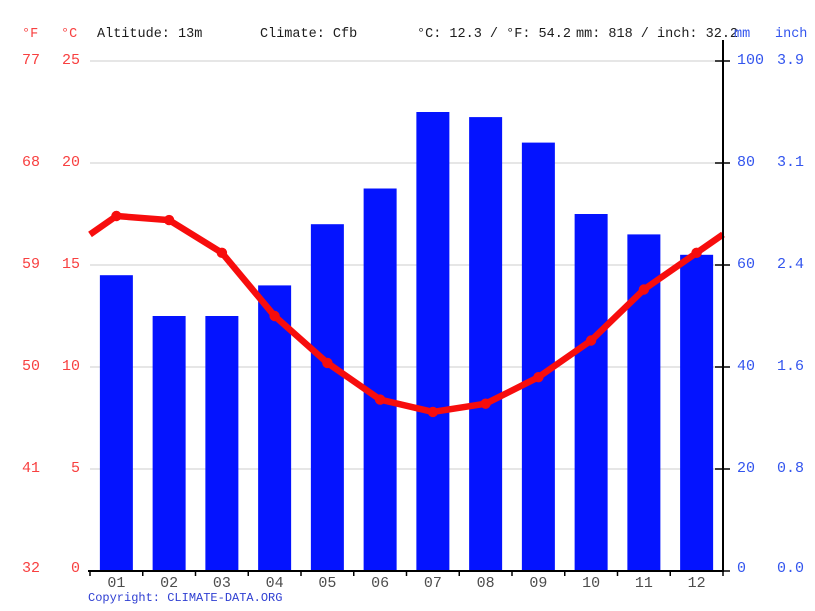  What do you see at coordinates (116, 583) in the screenshot?
I see `x-axis-month-label: 01` at bounding box center [116, 583].